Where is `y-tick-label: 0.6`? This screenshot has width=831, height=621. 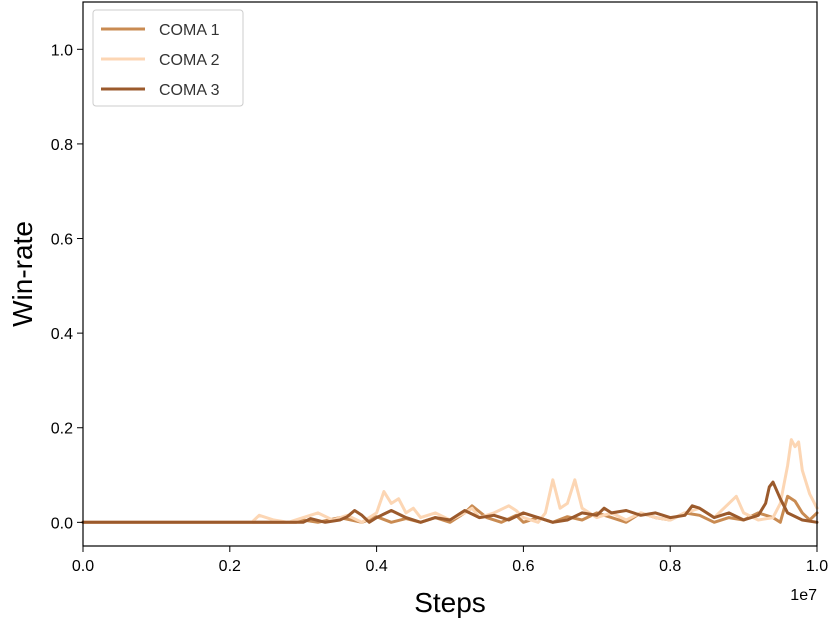
y-tick-label: 0.6 is located at coordinates (62, 240).